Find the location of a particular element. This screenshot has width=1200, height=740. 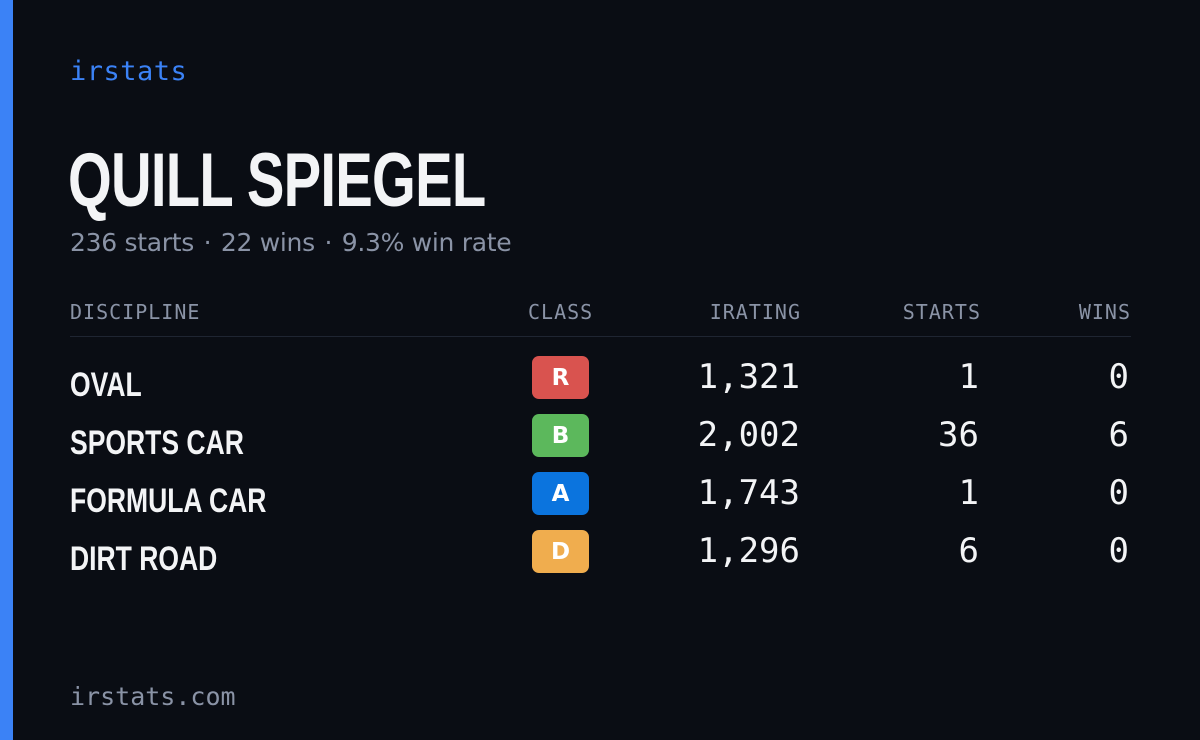

driver-summary: 236 starts · 22 wins · 9.3% win rate is located at coordinates (291, 242).